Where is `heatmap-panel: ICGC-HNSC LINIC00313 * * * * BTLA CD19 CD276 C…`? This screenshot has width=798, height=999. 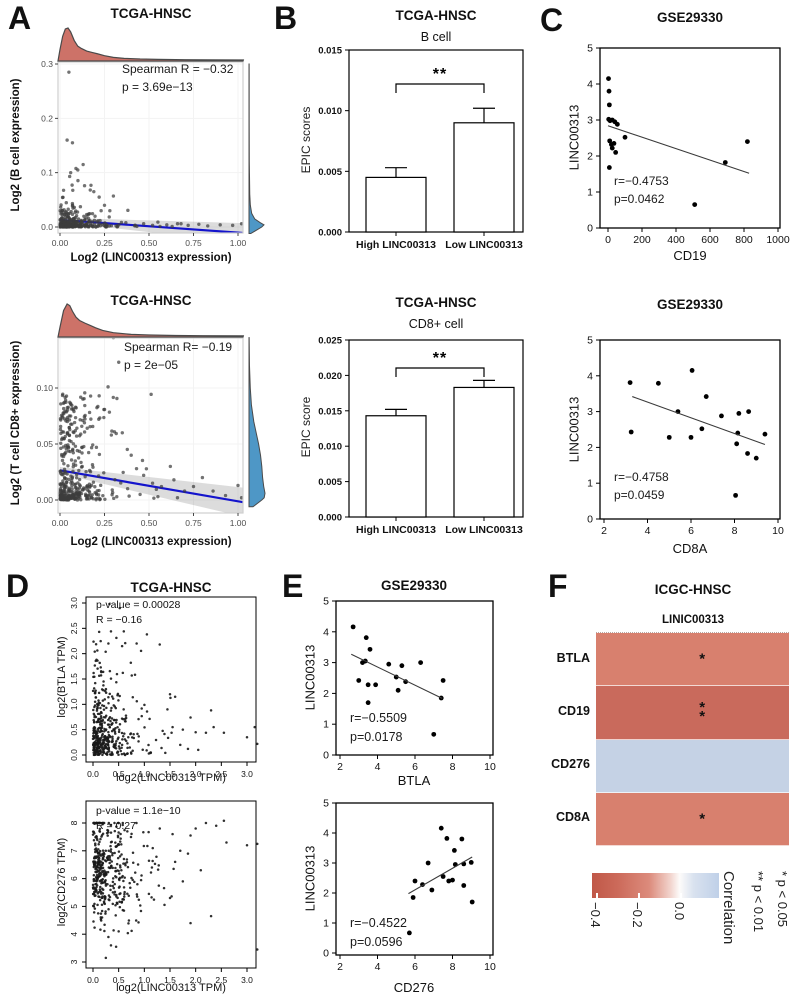 heatmap-panel: ICGC-HNSC LINIC00313 * * * * BTLA CD19 CD276 C… is located at coordinates (665, 783).